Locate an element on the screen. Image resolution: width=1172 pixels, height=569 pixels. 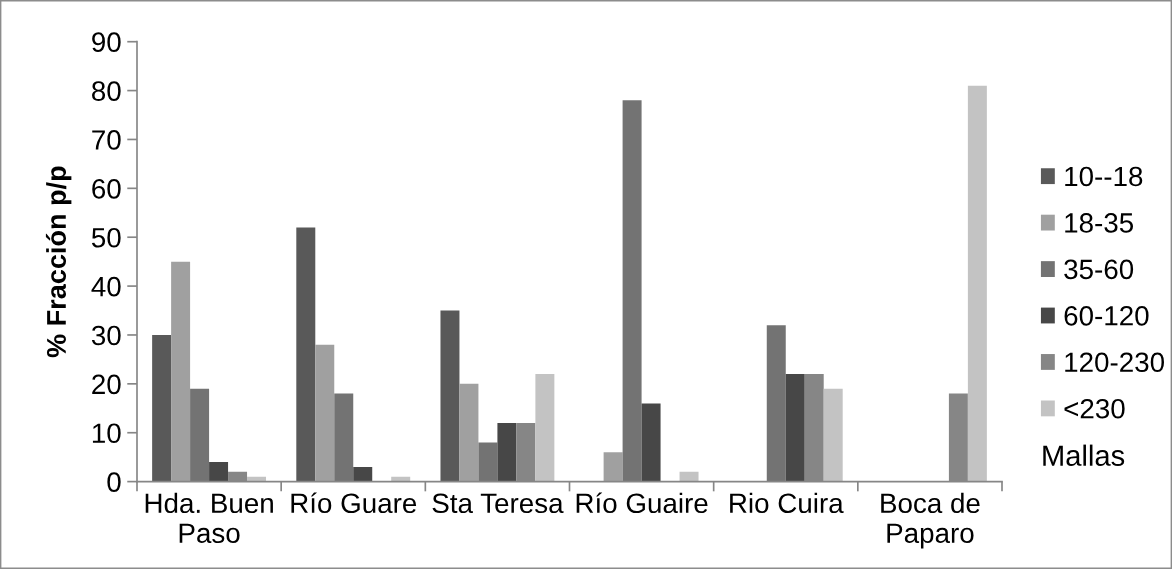
y-tick-label: 60 is located at coordinates (106, 189).